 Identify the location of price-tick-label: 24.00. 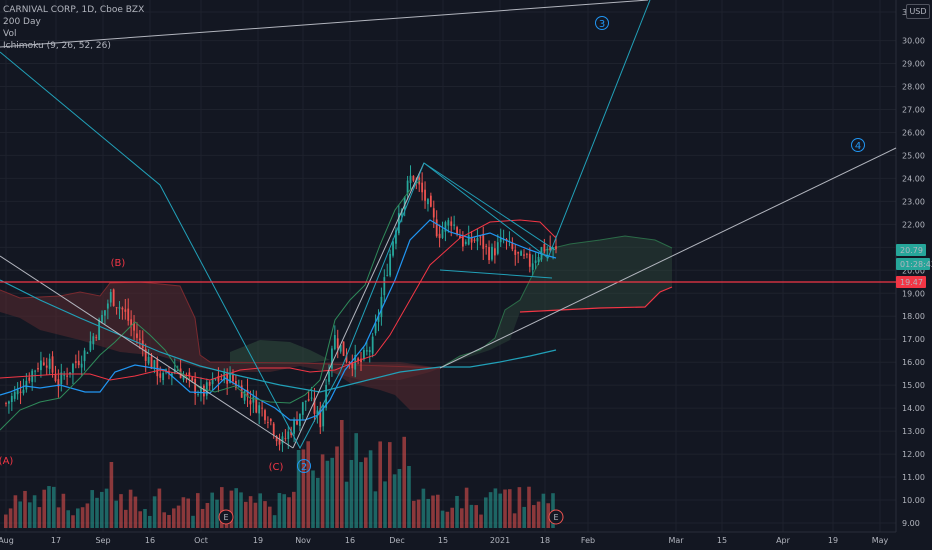
(913, 178).